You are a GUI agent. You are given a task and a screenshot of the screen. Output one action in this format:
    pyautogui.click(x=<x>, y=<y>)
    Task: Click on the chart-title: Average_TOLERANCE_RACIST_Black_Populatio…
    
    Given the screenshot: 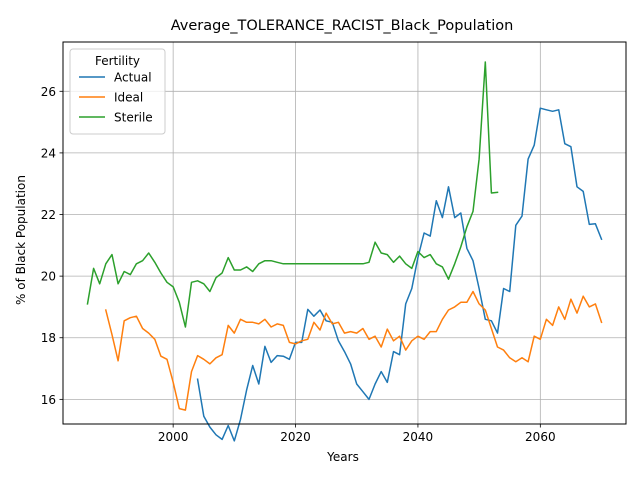 What is the action you would take?
    pyautogui.click(x=342, y=26)
    